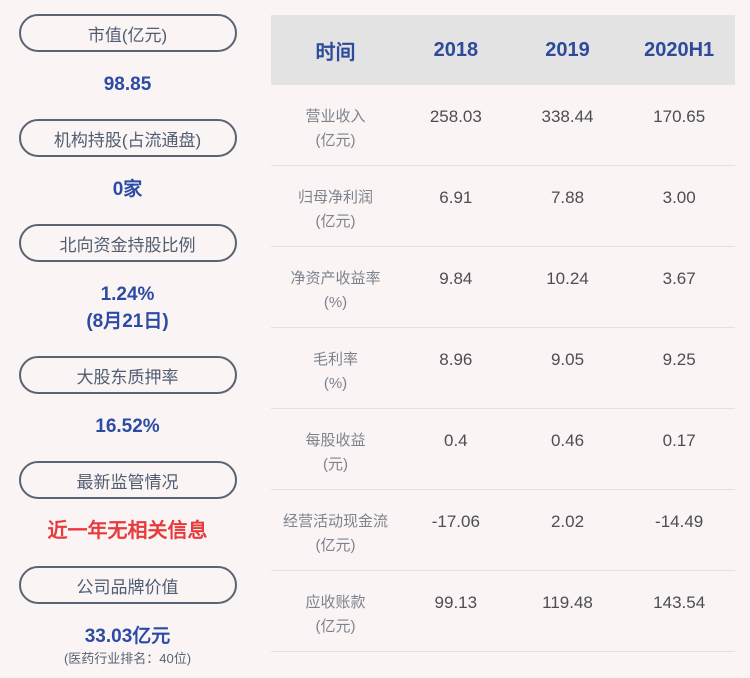  Describe the element at coordinates (127, 585) in the screenshot. I see `metric-pill-button: 公司品牌价值` at that location.